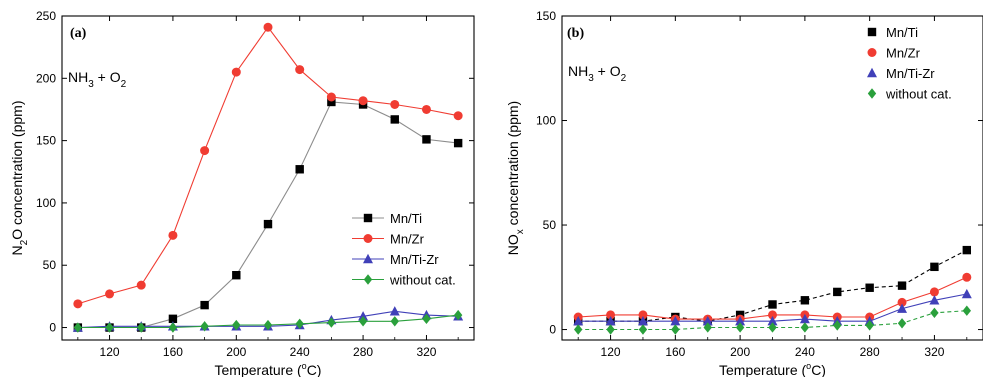  What do you see at coordinates (19, 178) in the screenshot?
I see `y-axis-title: N2O concentration (ppm)` at bounding box center [19, 178].